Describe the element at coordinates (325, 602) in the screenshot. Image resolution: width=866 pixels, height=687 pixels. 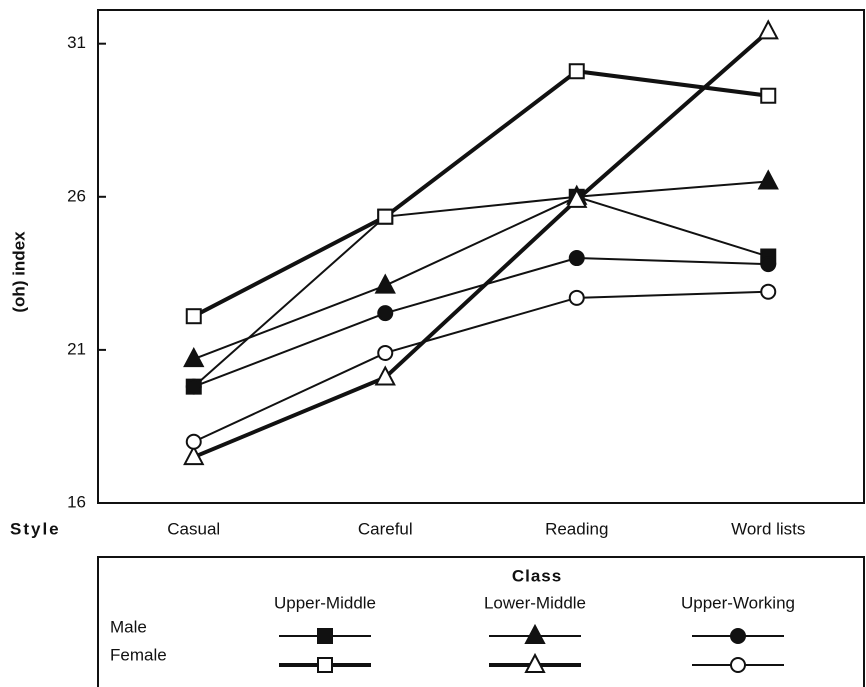
I see `legend-class: Upper-Middle` at that location.